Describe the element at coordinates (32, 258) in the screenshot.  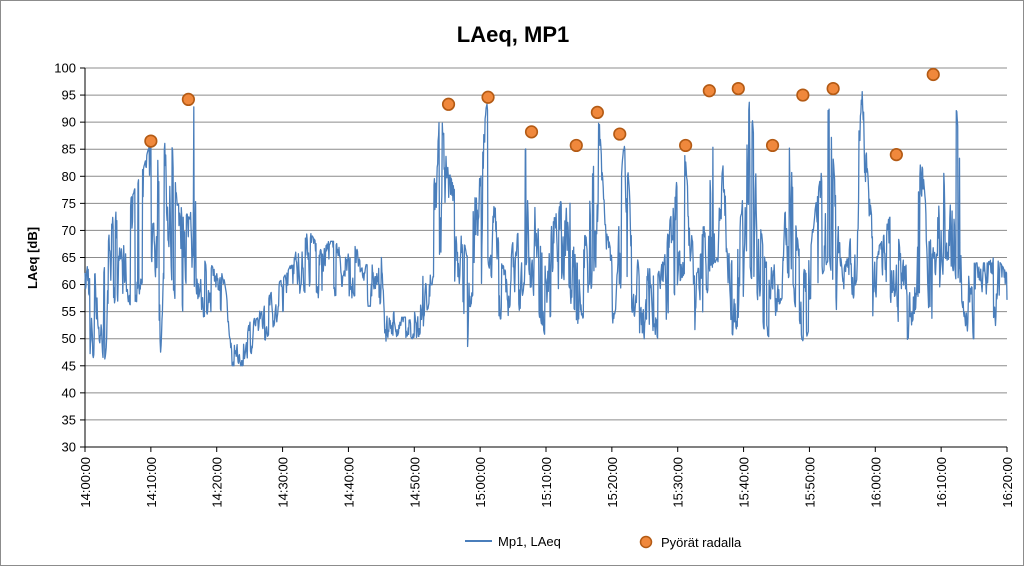
I see `y-axis-label: LAeq [dB]` at that location.